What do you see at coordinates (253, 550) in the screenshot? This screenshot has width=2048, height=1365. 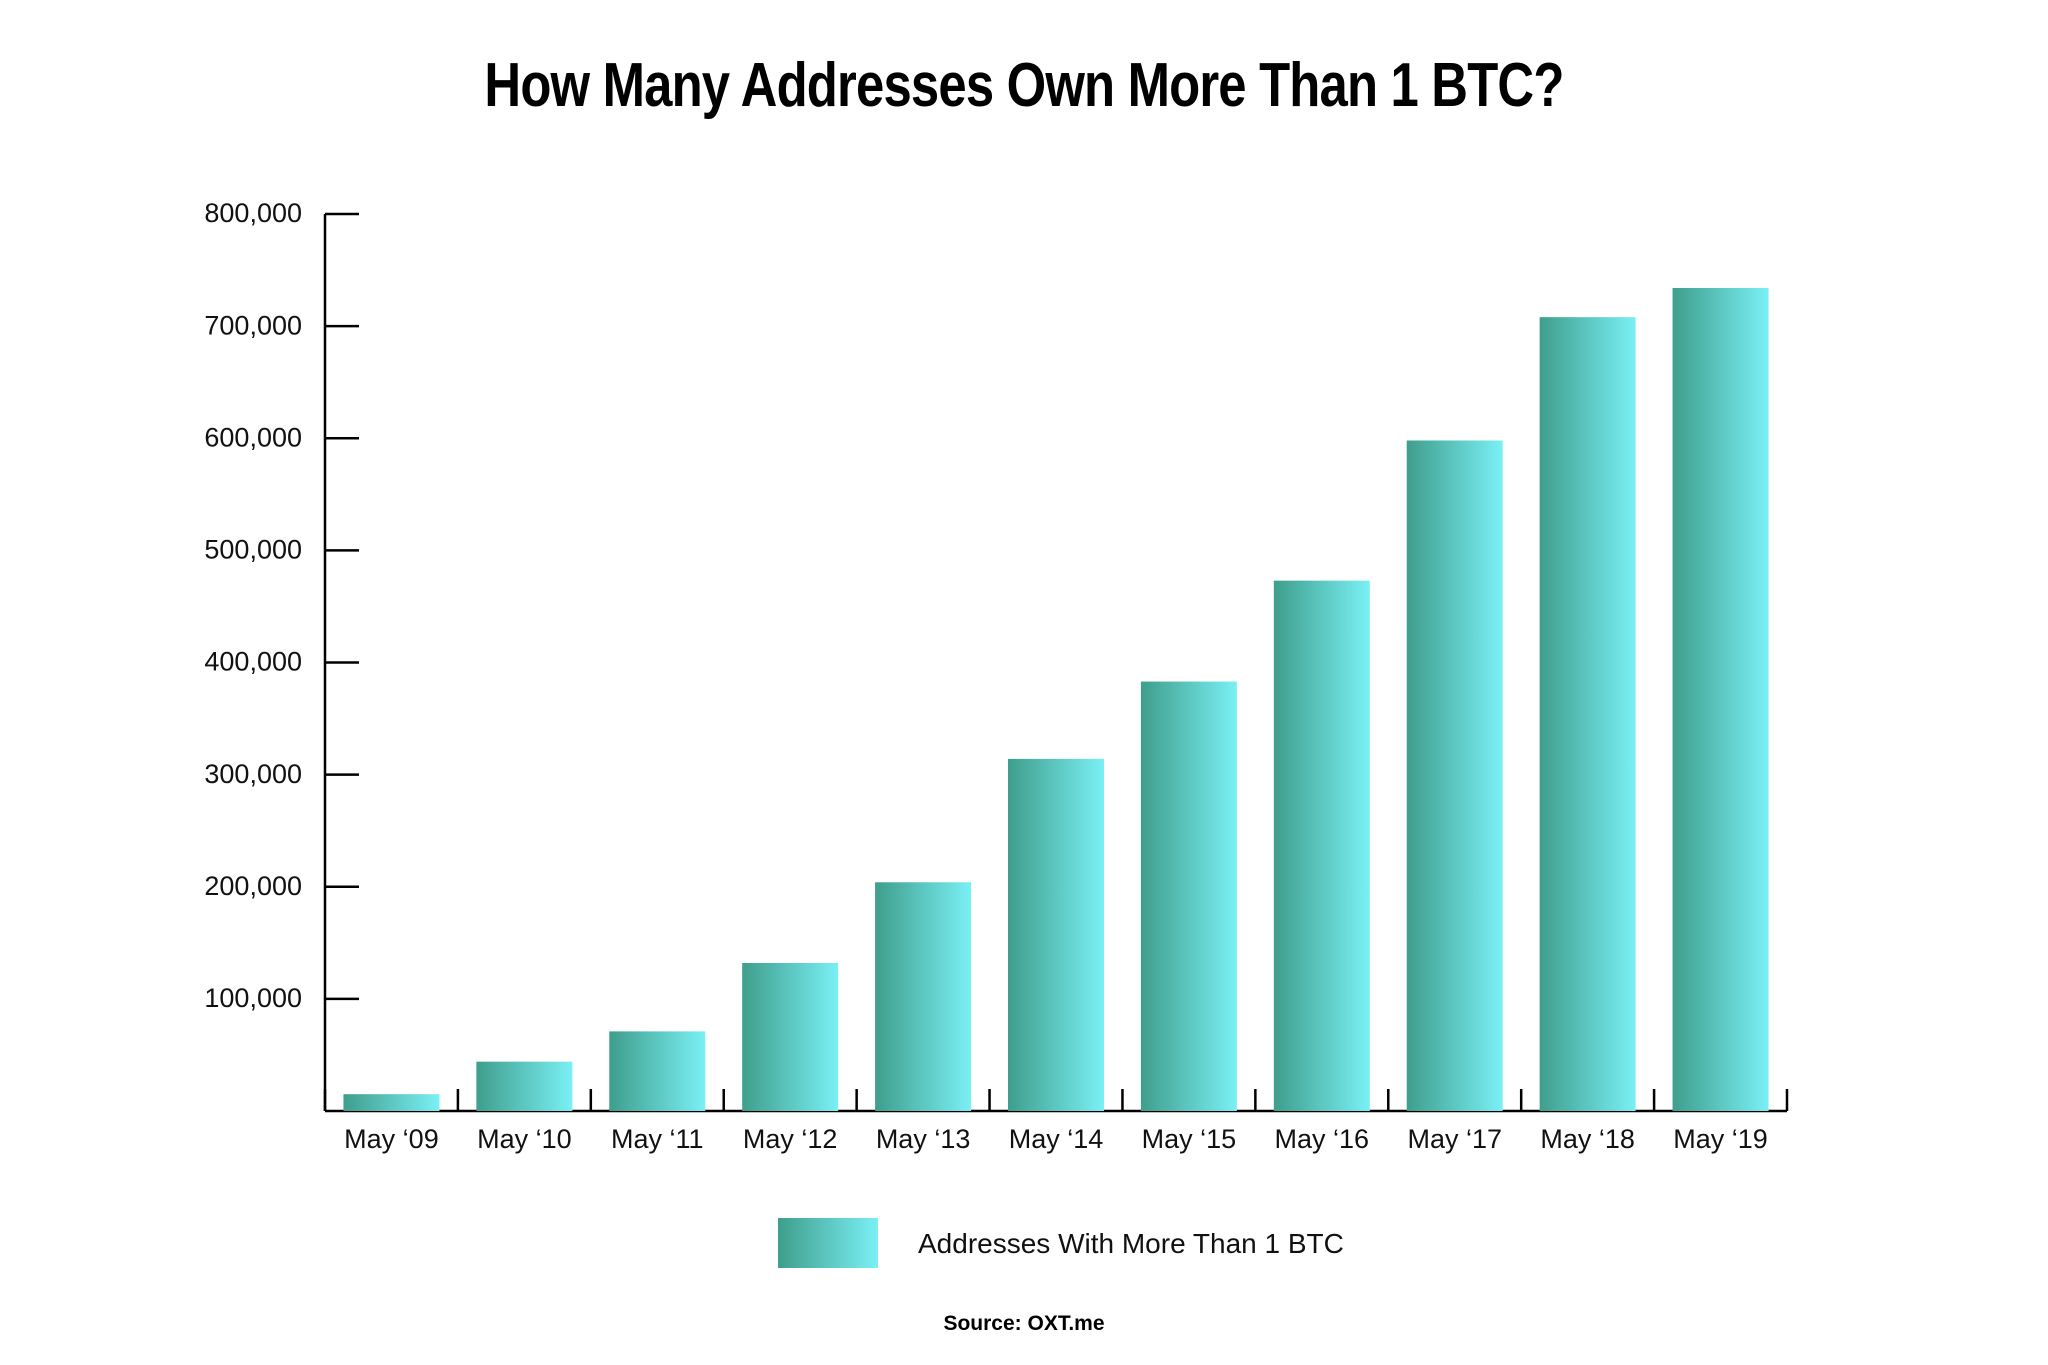 I see `y-tick-label: 500,000` at bounding box center [253, 550].